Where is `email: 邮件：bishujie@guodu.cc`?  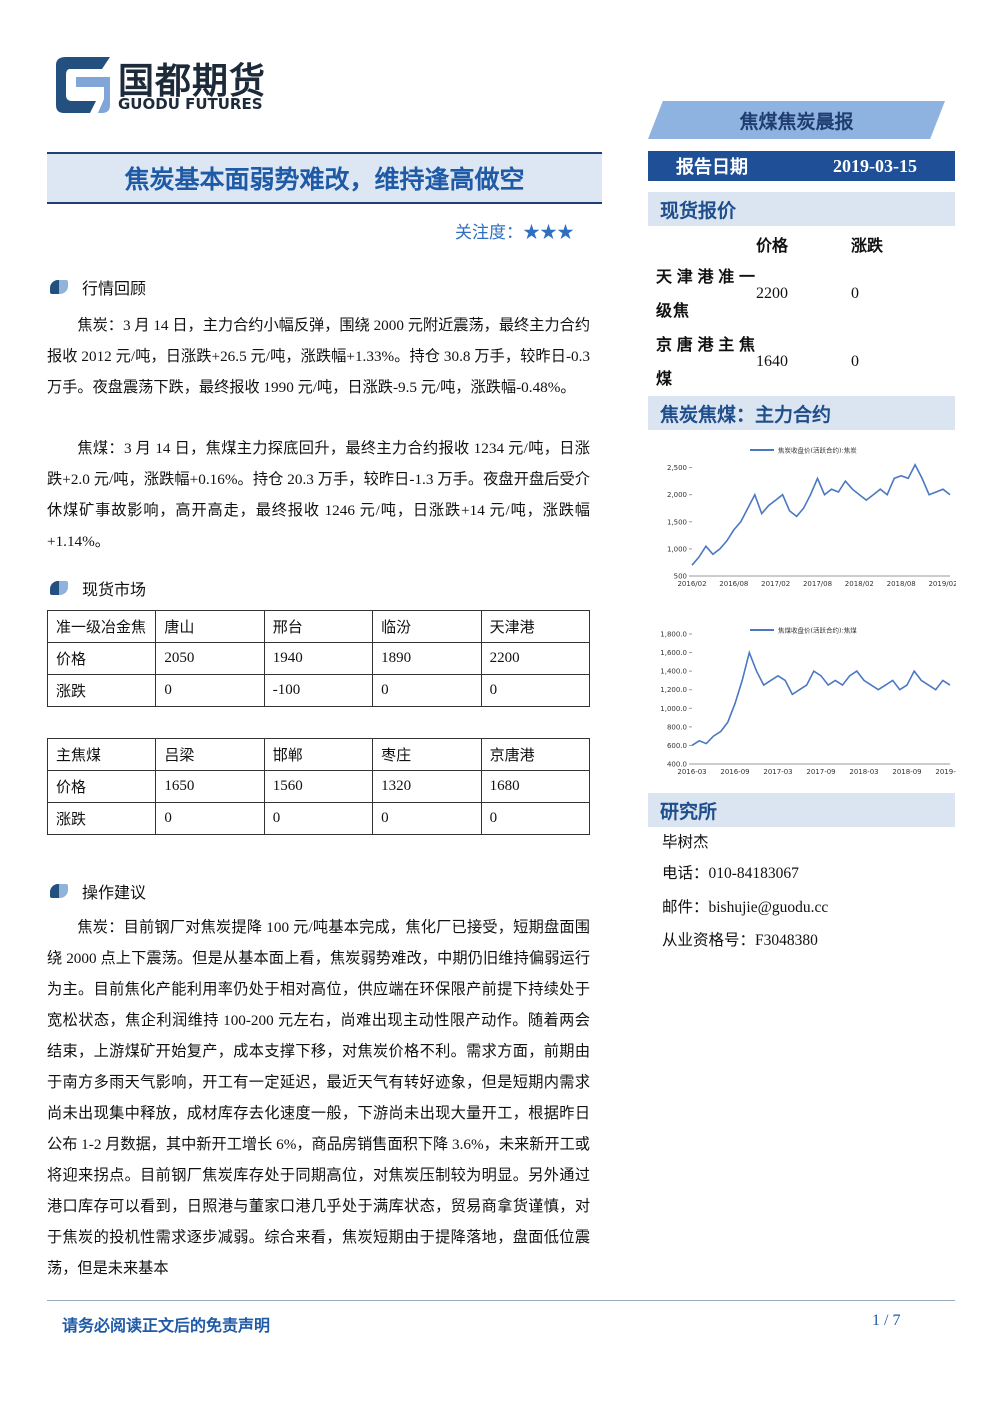 email: 邮件：bishujie@guodu.cc is located at coordinates (745, 907).